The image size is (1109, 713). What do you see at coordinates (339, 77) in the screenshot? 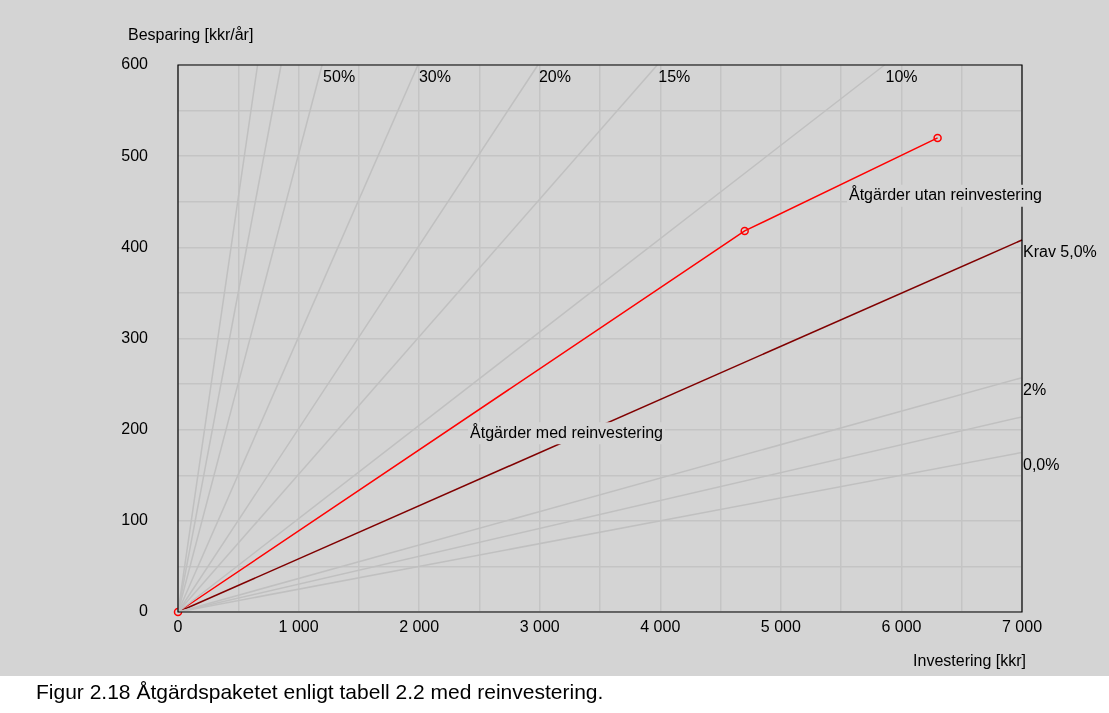
I see `series-label: 50%` at bounding box center [339, 77].